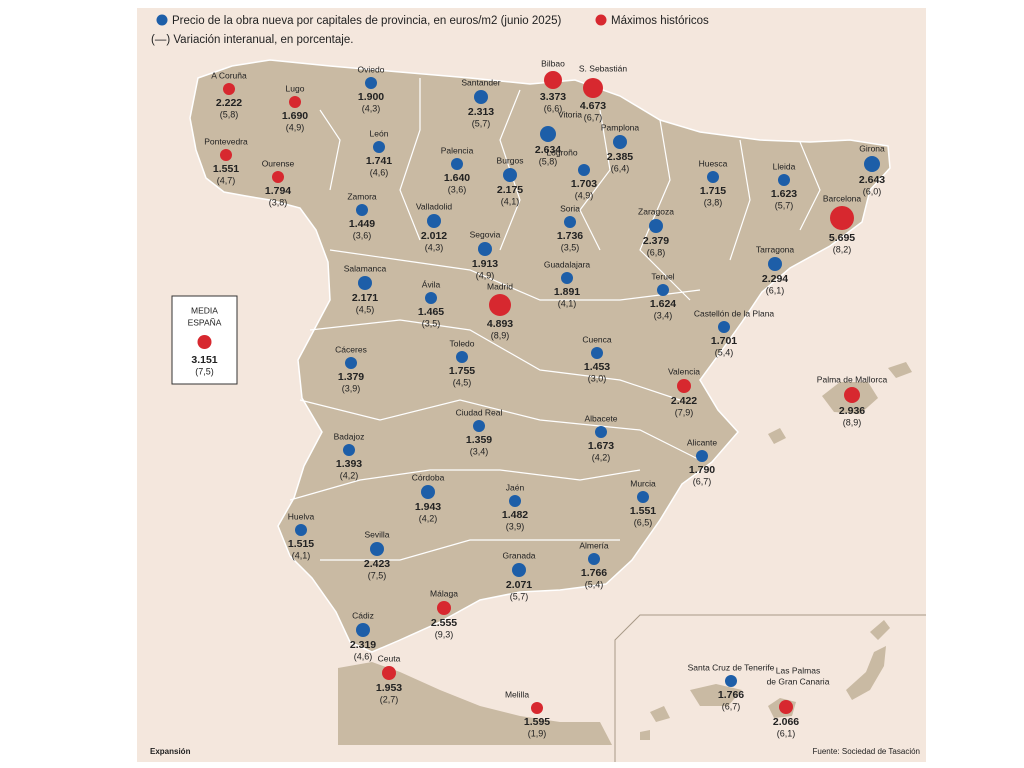  I want to click on city-change: (3,4), so click(663, 315).